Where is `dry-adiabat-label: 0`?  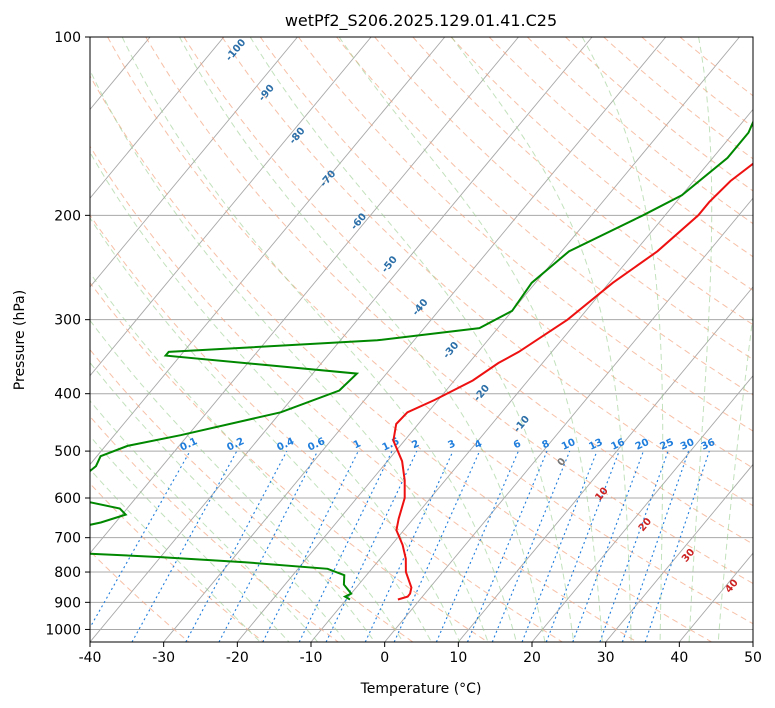 dry-adiabat-label: 0 is located at coordinates (562, 462).